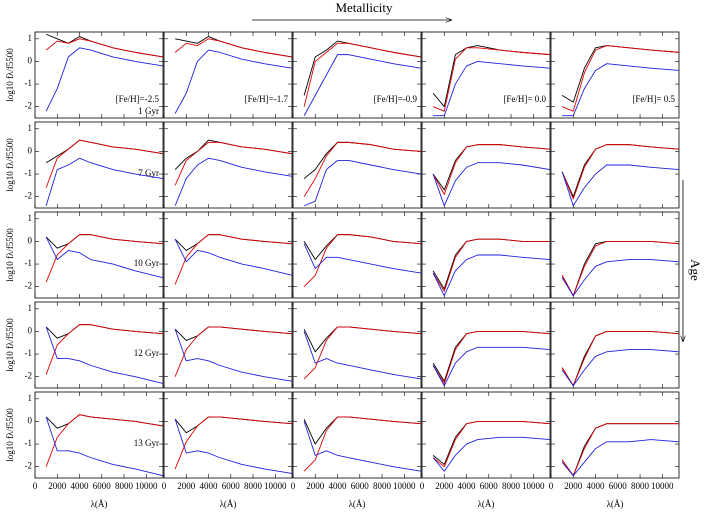  What do you see at coordinates (618, 486) in the screenshot?
I see `x-tick-label: 6000` at bounding box center [618, 486].